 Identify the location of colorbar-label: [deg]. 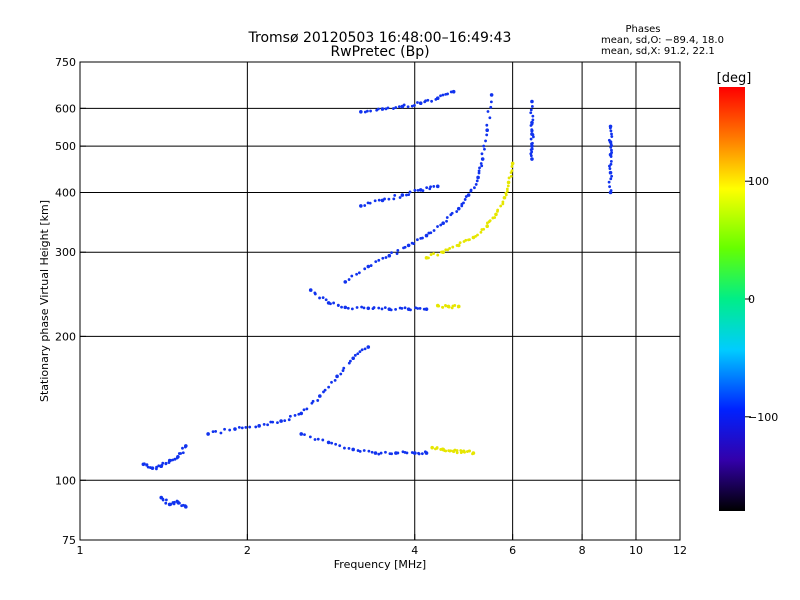
(734, 78).